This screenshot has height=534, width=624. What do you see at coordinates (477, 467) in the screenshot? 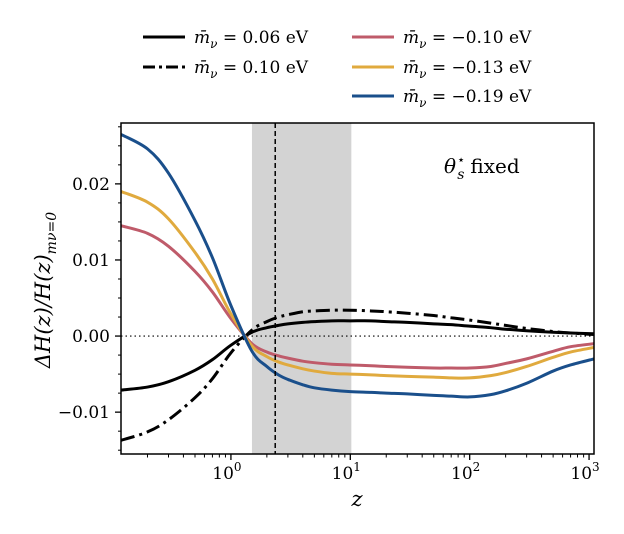
I see `x-tick-exp: 2` at bounding box center [477, 467].